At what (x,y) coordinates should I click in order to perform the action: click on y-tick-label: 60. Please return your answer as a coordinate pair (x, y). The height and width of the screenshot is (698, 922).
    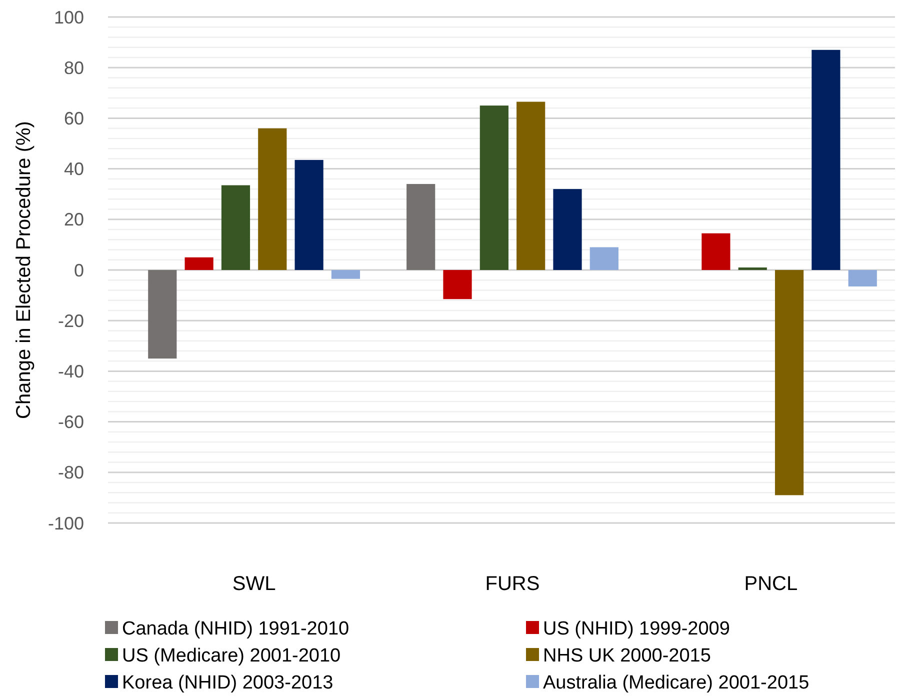
    Looking at the image, I should click on (74, 118).